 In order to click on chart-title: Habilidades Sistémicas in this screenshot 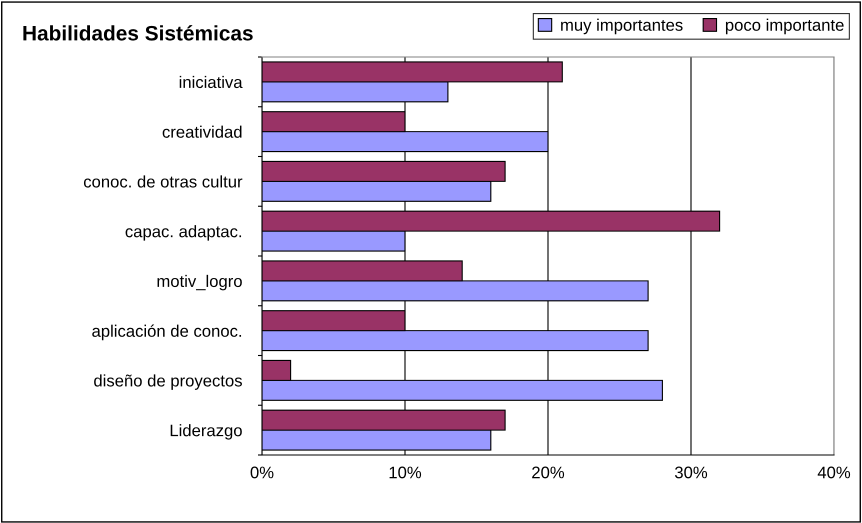, I will do `click(138, 33)`.